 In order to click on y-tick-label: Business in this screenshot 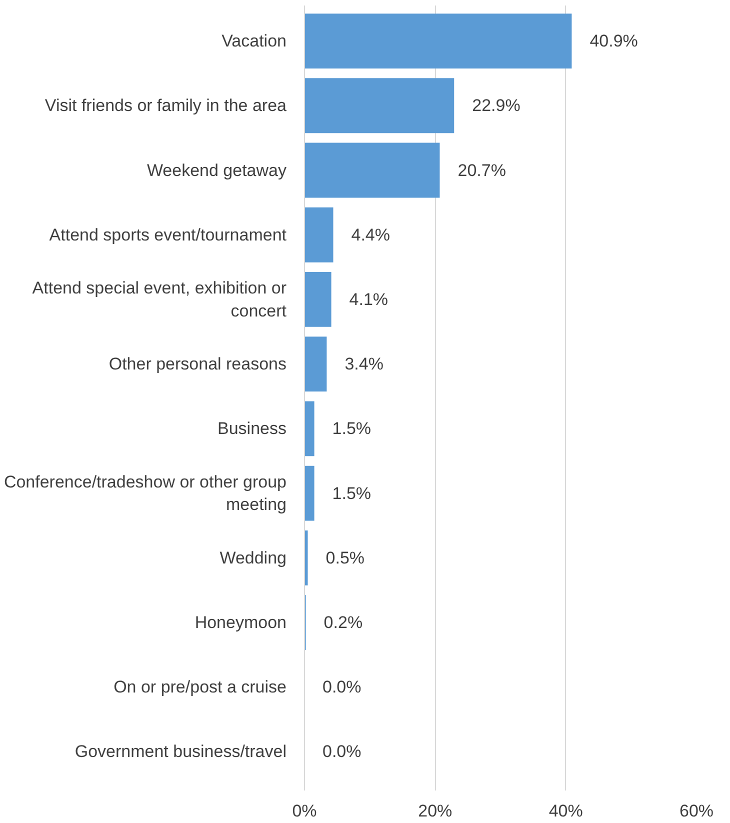, I will do `click(252, 428)`.